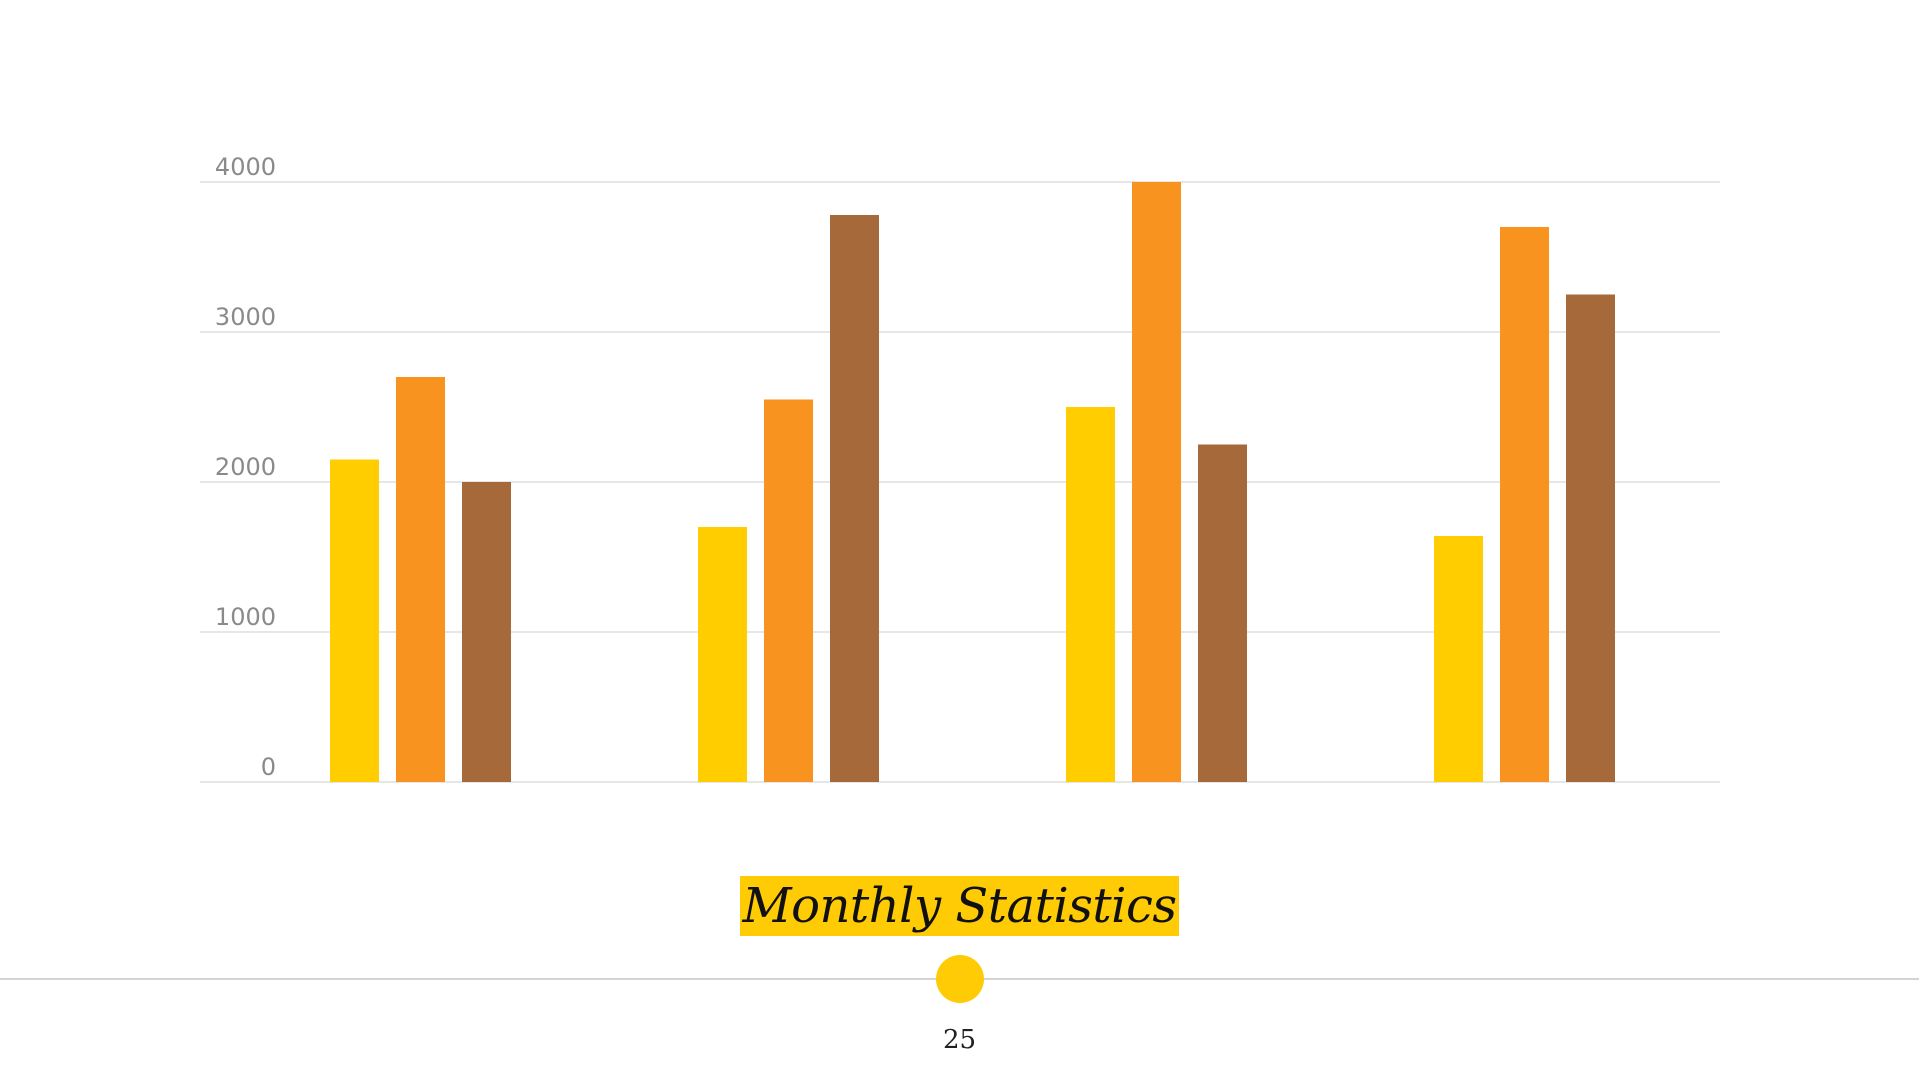 Image resolution: width=1919 pixels, height=1078 pixels. I want to click on y-tick-label: 0, so click(268, 767).